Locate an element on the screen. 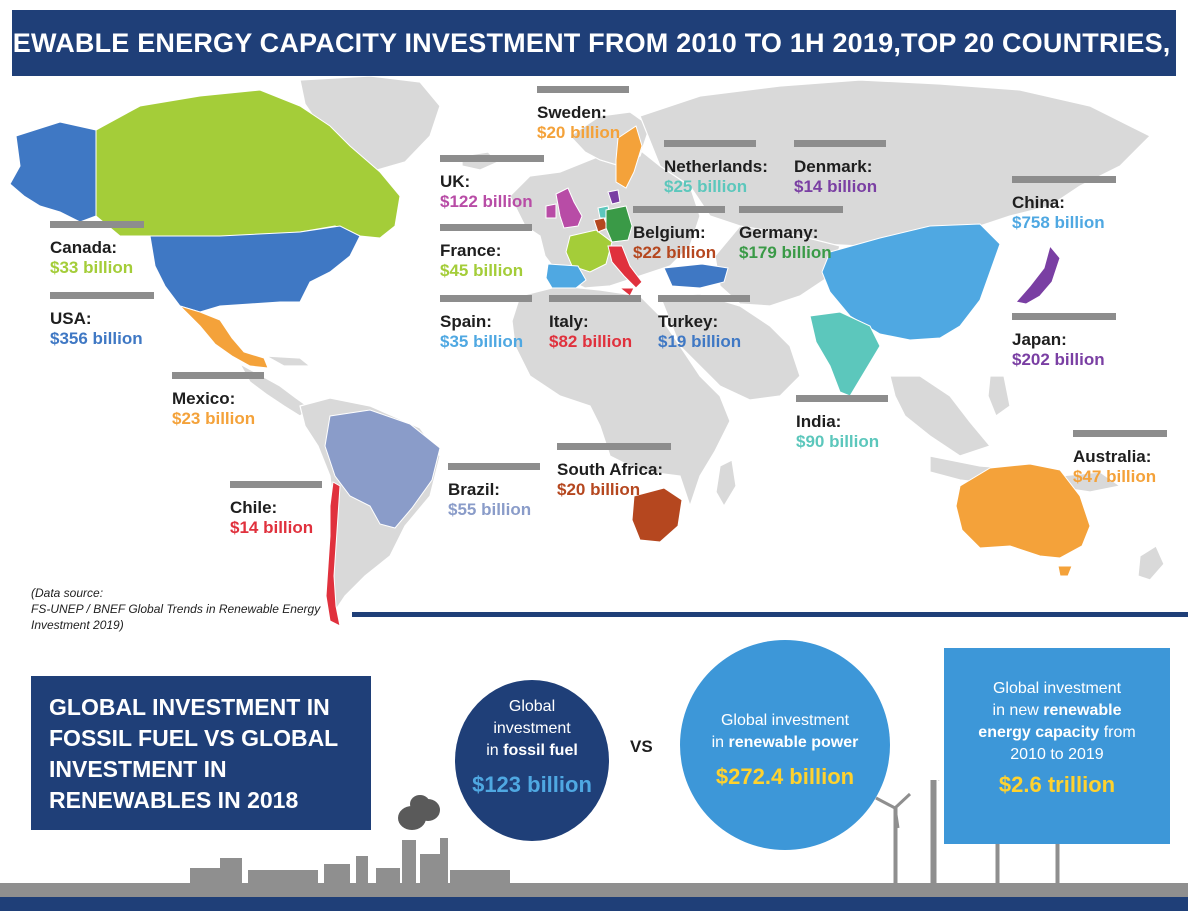  country-value: $179 billion is located at coordinates (785, 252).